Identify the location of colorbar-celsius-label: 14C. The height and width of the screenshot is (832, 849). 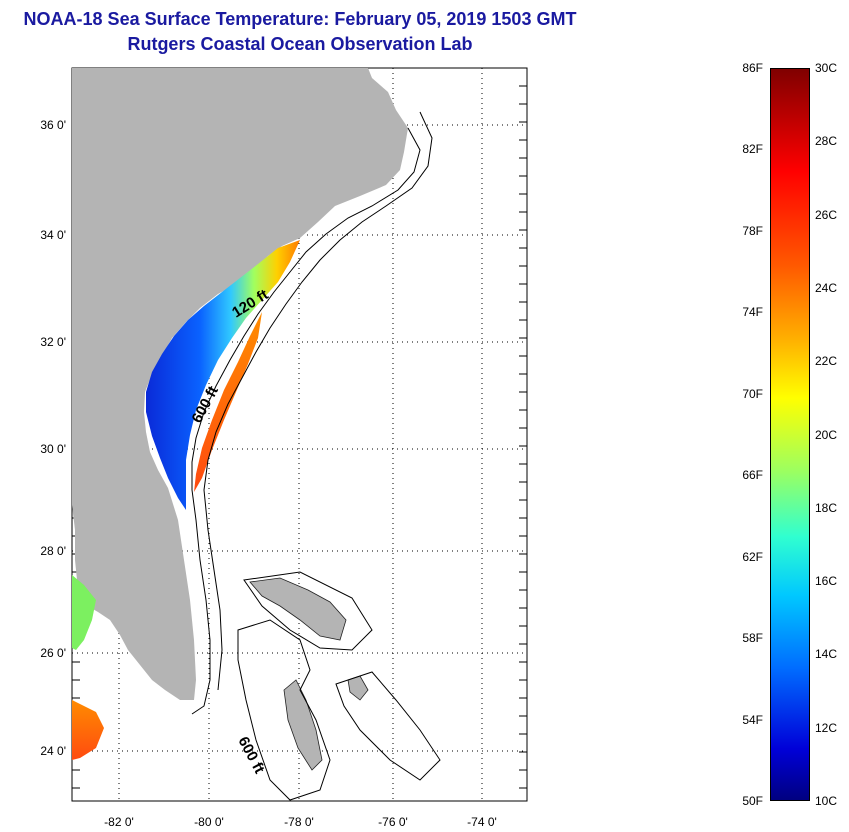
(826, 654).